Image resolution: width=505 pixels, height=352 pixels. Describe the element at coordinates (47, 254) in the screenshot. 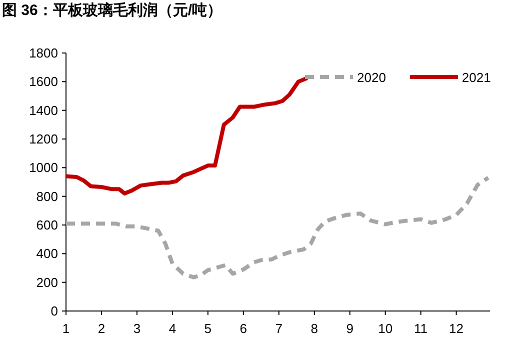

I see `y-tick-label: 400` at that location.